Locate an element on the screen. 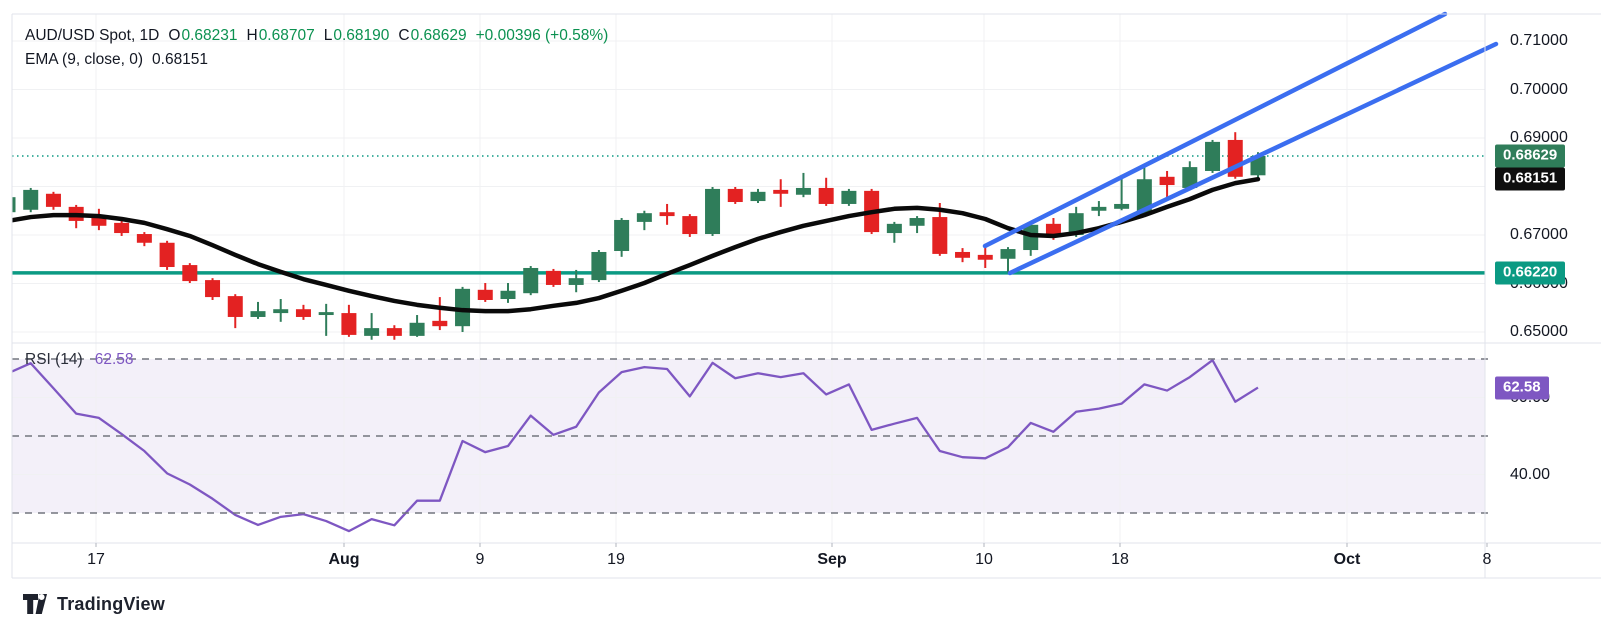 This screenshot has width=1601, height=644. price-axis is located at coordinates (1543, 296).